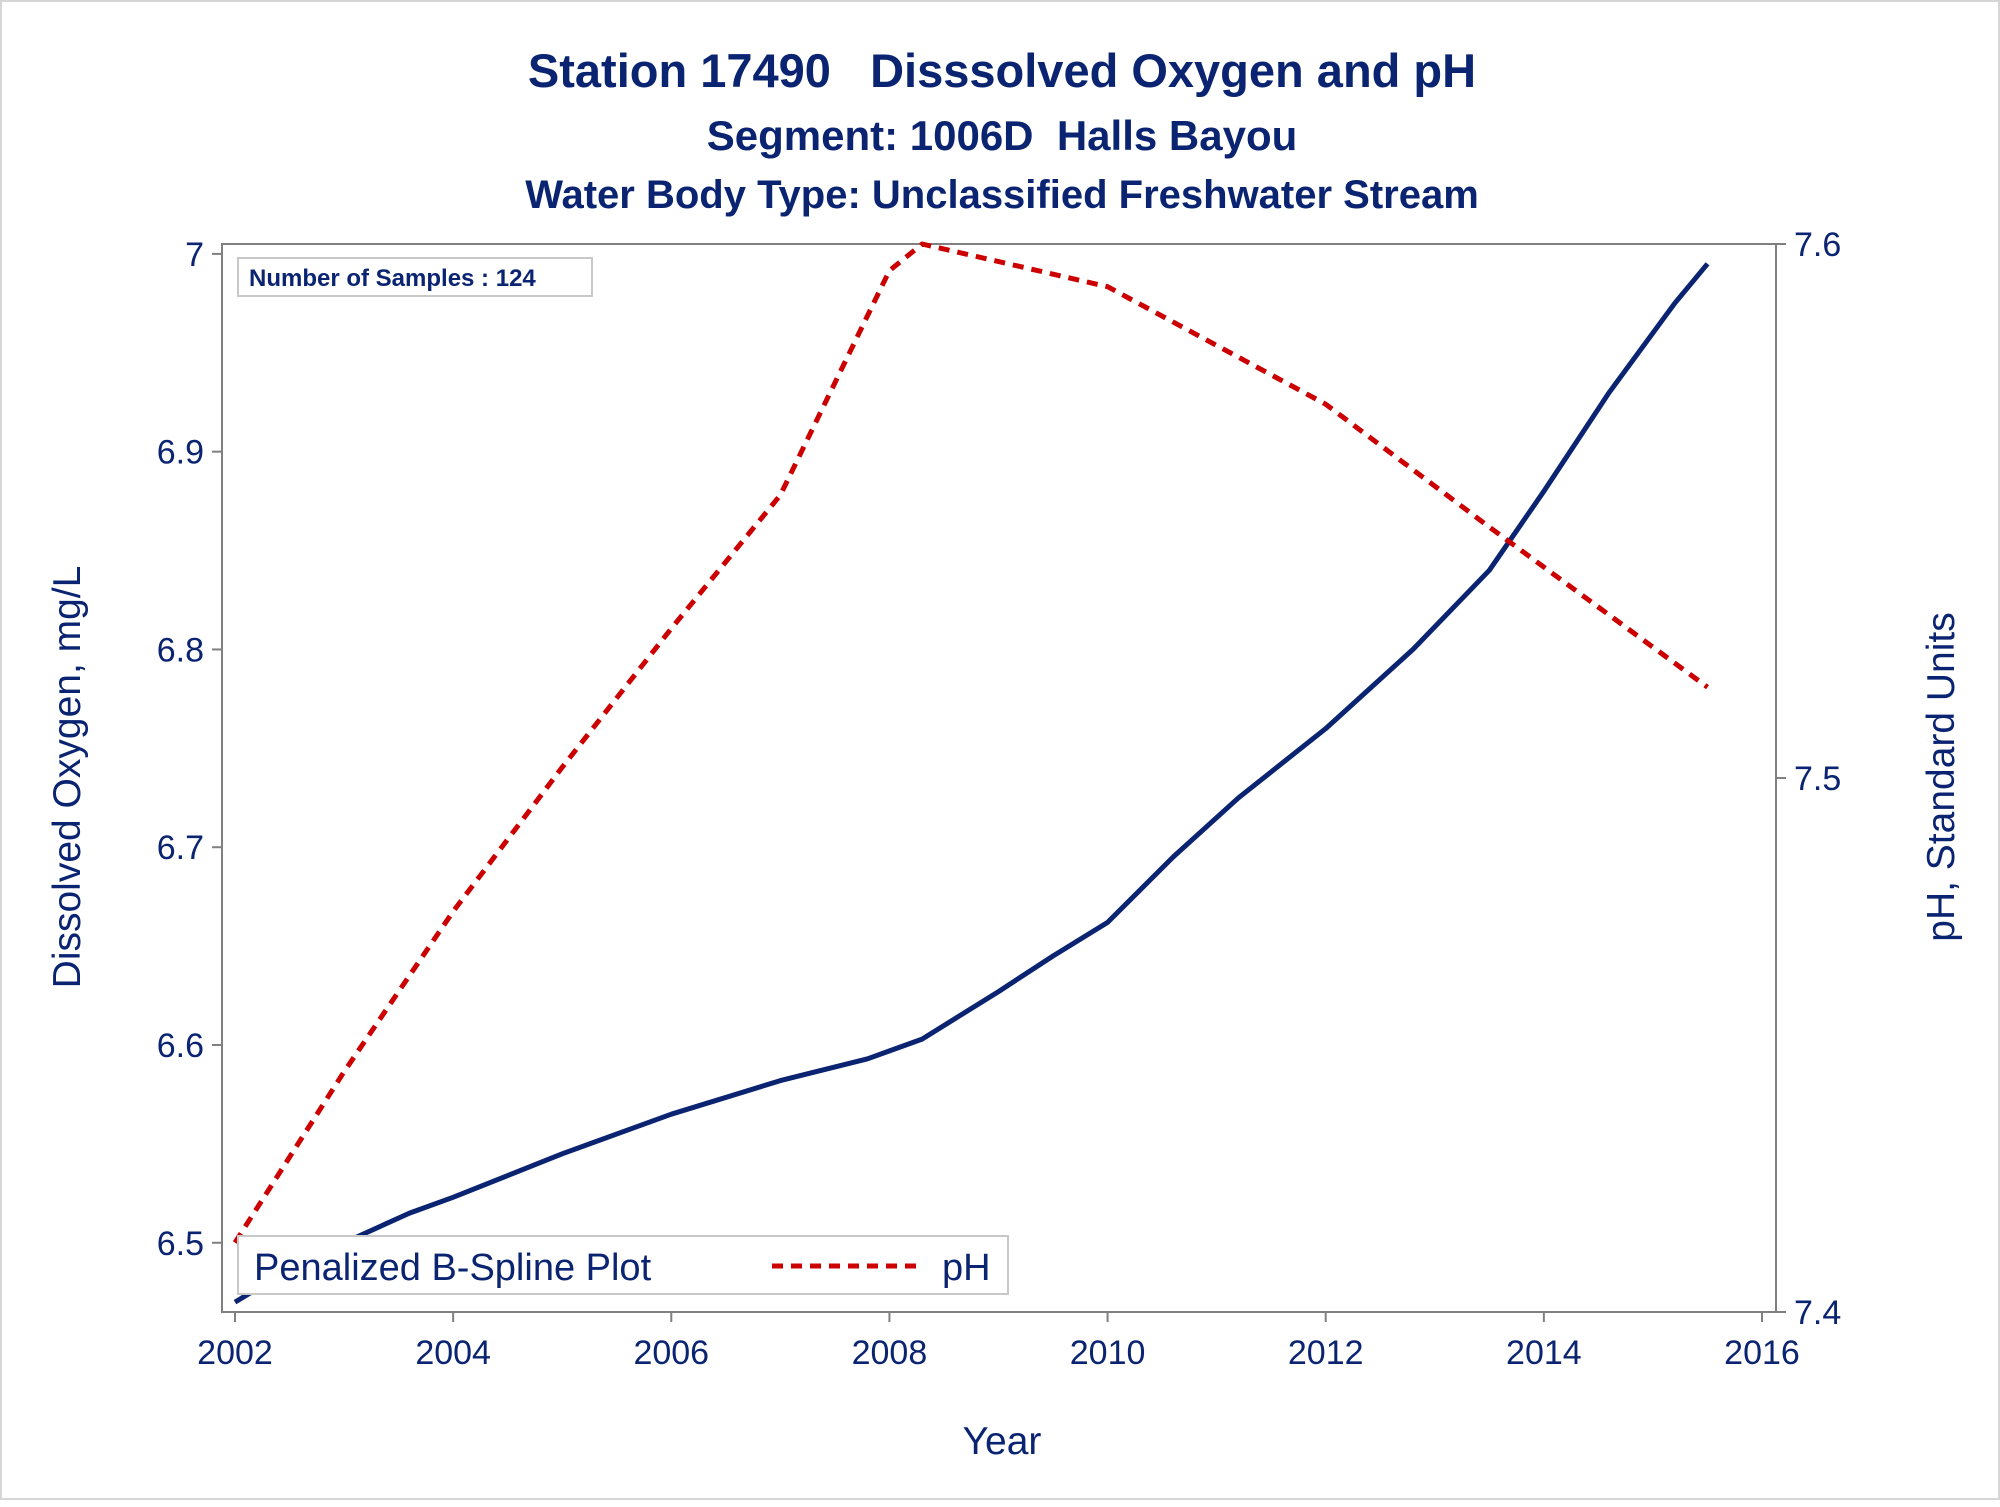 Image resolution: width=2000 pixels, height=1507 pixels. I want to click on y-axis-label-right: pH, Standard Units, so click(1941, 777).